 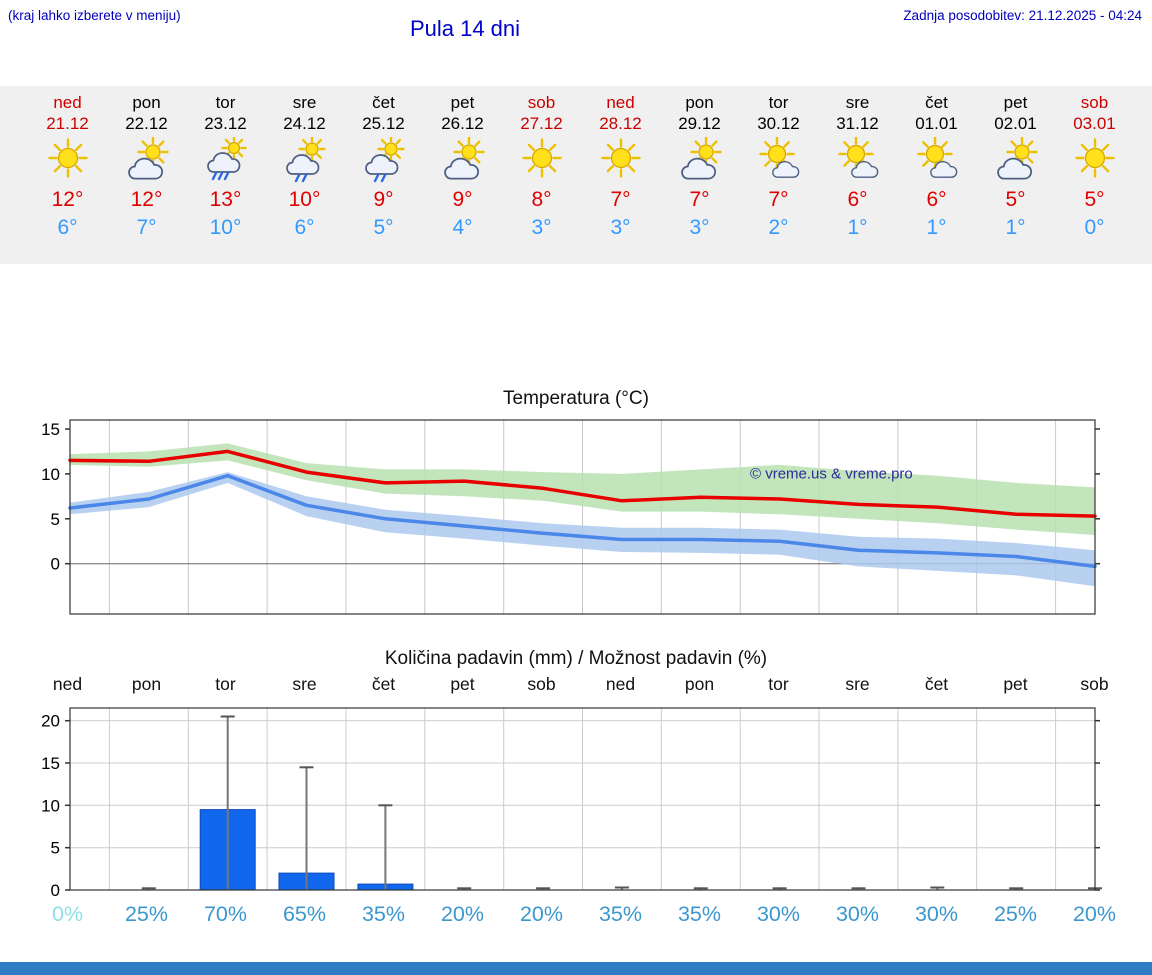 What do you see at coordinates (778, 102) in the screenshot?
I see `day-name: tor` at bounding box center [778, 102].